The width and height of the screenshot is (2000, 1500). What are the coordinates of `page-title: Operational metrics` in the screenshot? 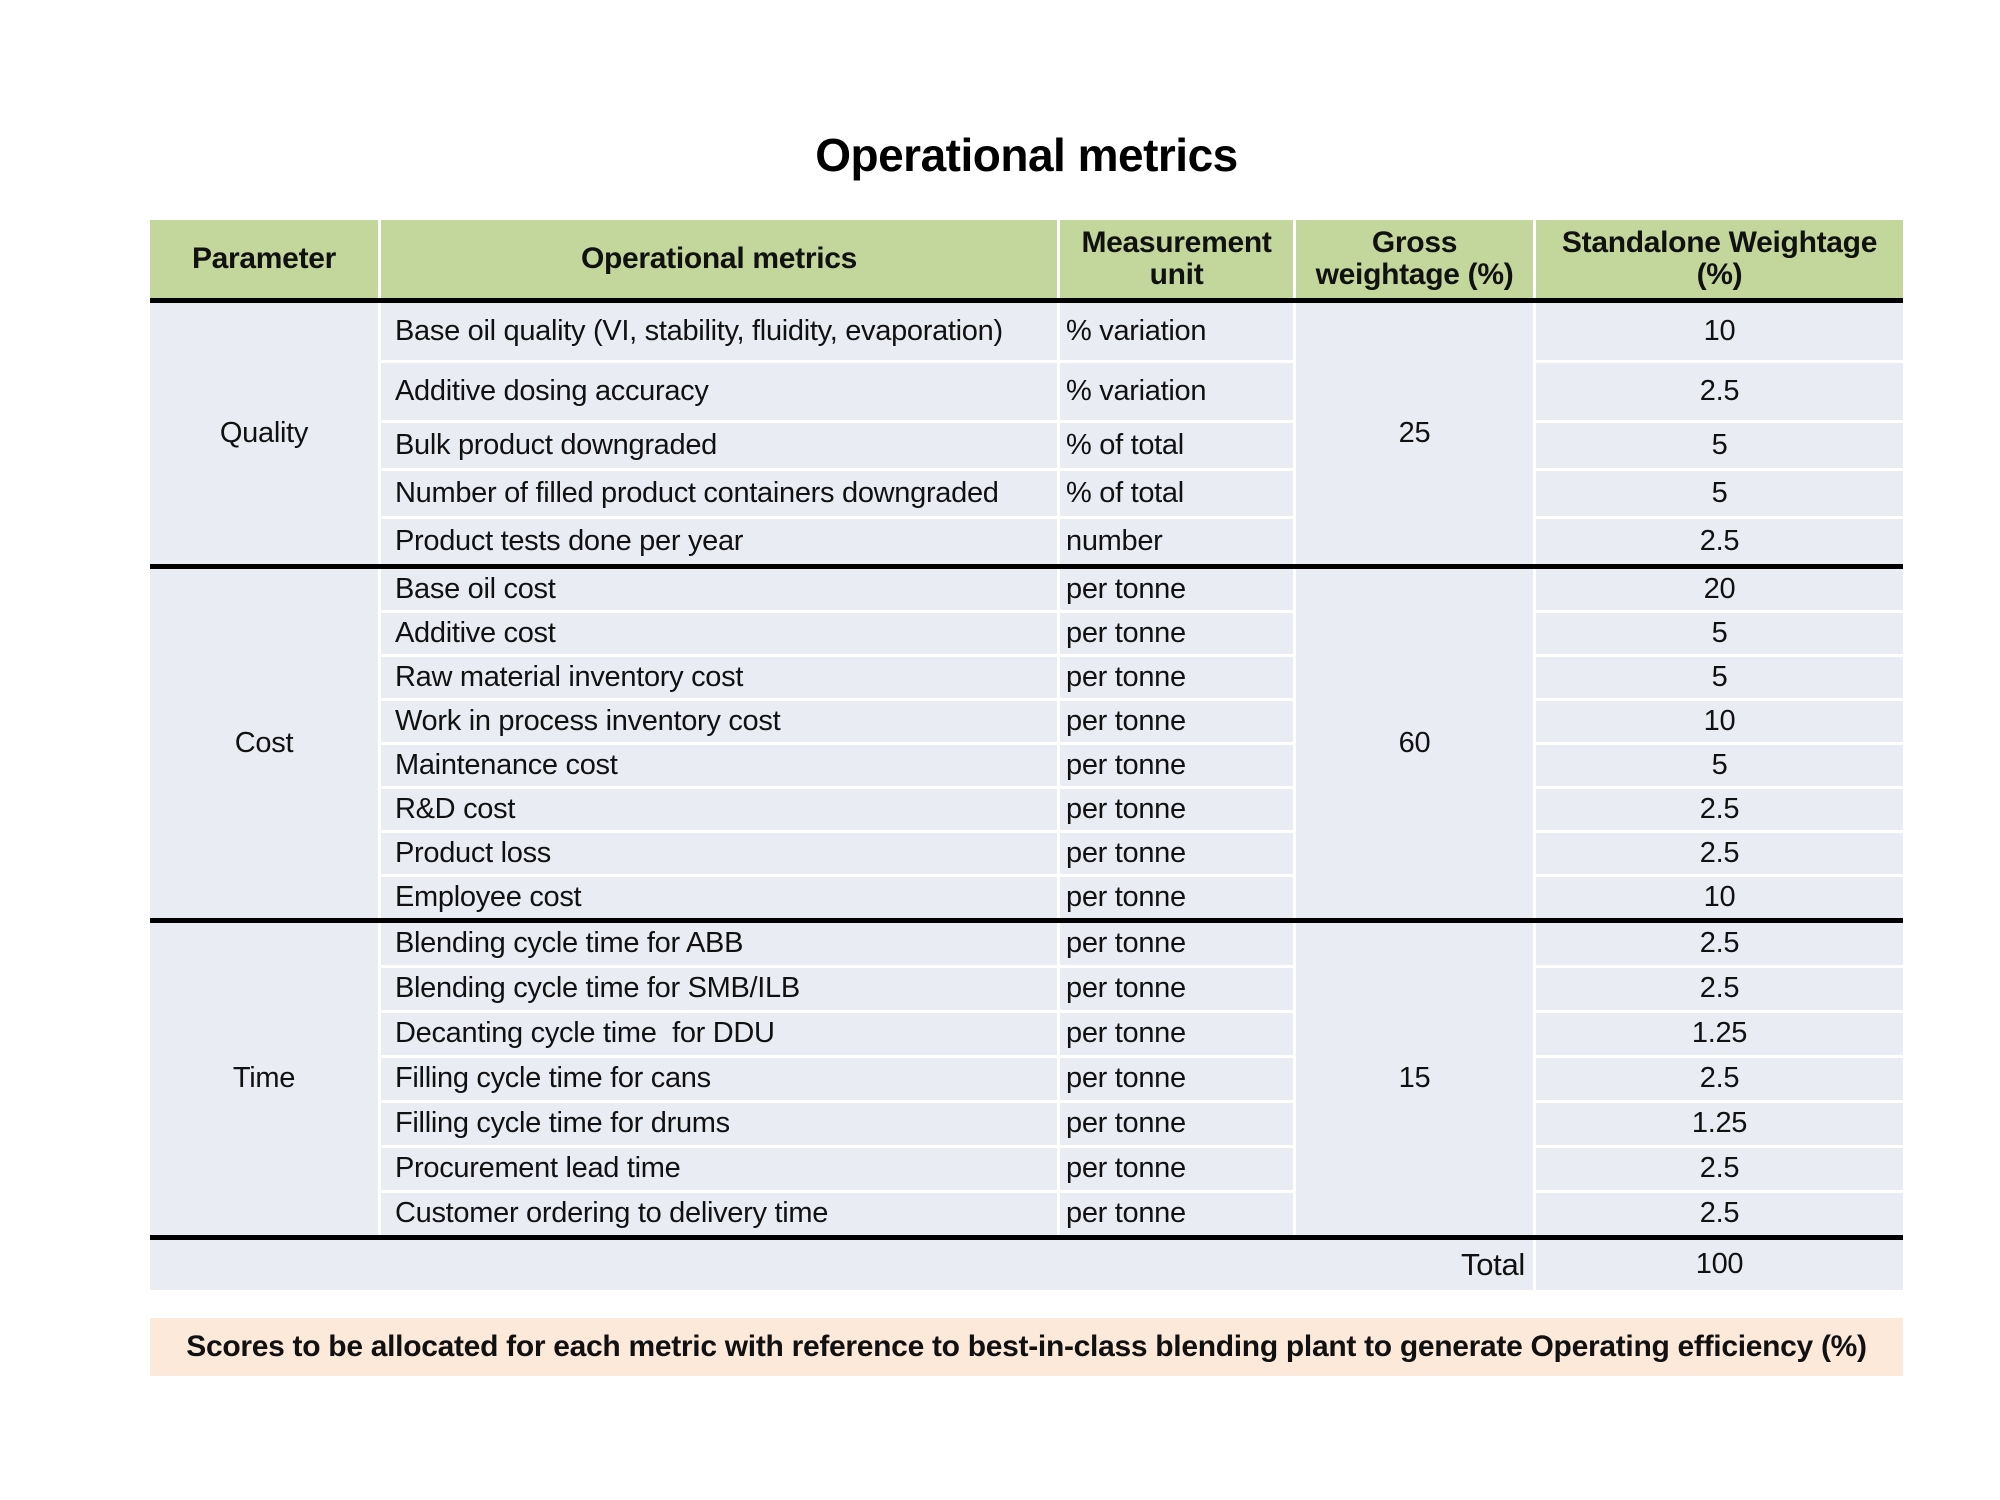 It's located at (1026, 155).